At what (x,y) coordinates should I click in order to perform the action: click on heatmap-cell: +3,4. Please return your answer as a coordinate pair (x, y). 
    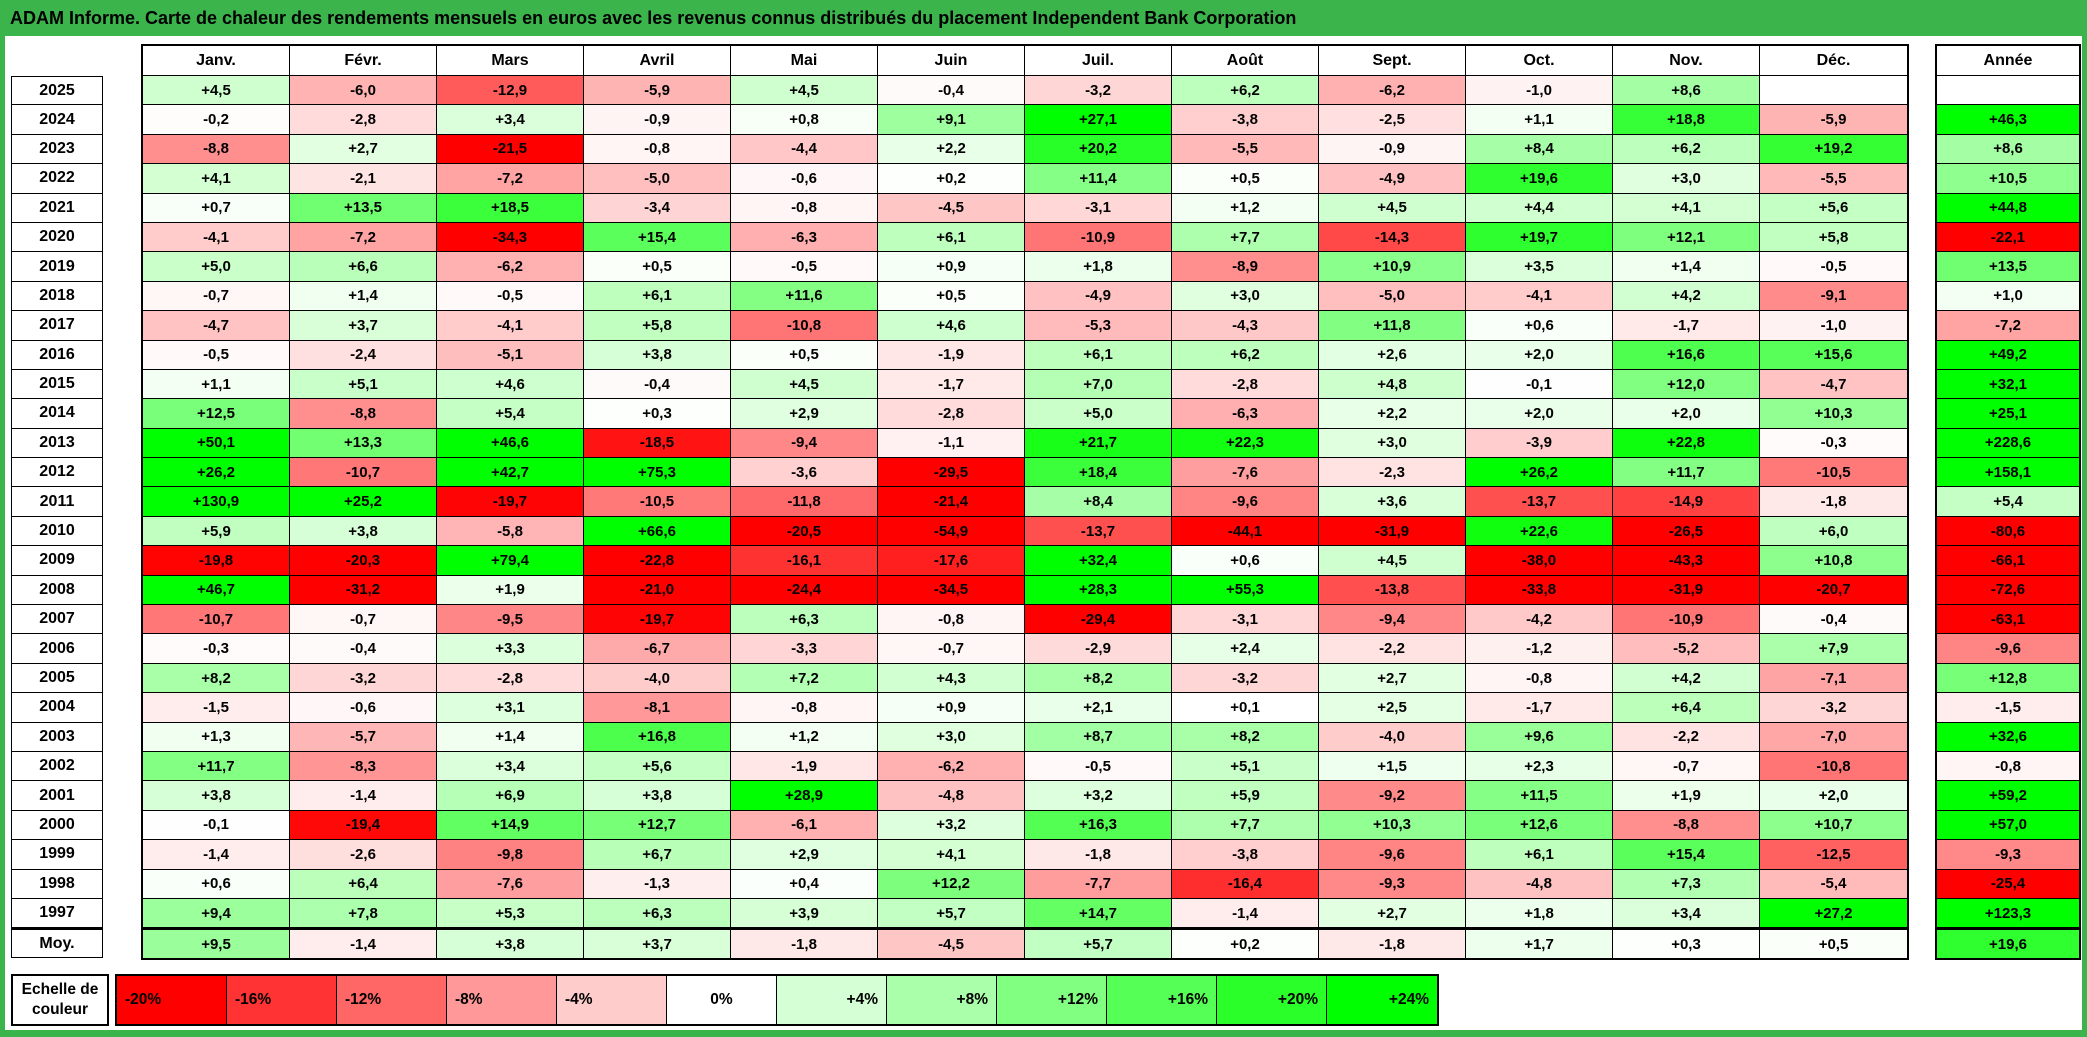
    Looking at the image, I should click on (510, 766).